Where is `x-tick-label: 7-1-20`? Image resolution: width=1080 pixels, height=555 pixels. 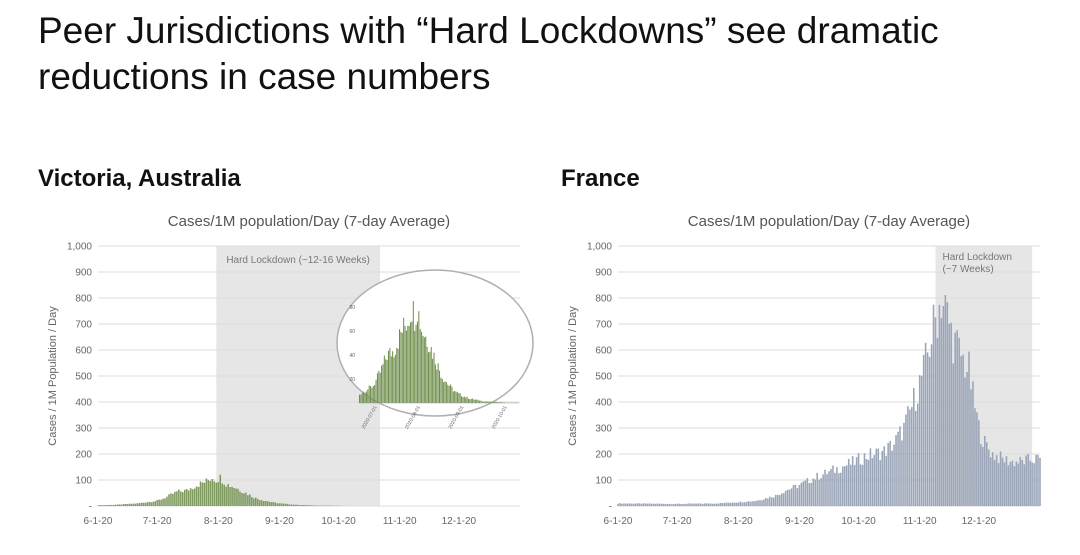 x-tick-label: 7-1-20 is located at coordinates (677, 521).